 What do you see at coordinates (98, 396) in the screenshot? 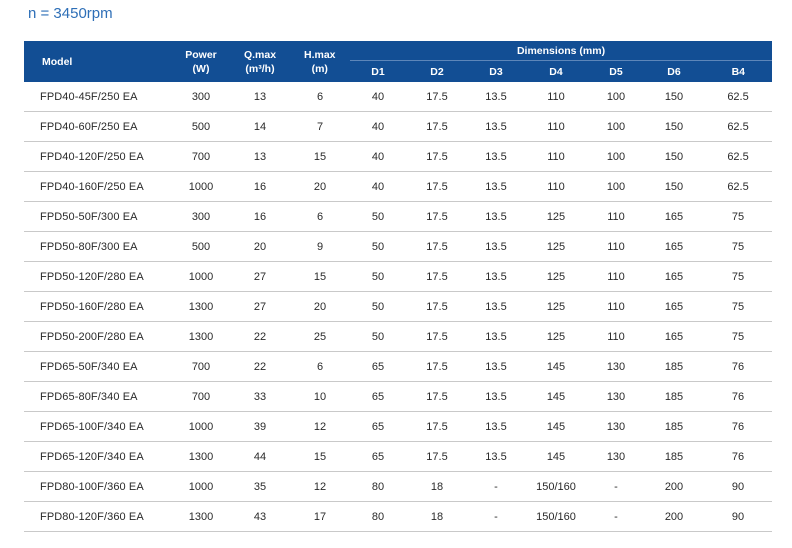
I see `cell-model: FPD65-80F/340 EA` at bounding box center [98, 396].